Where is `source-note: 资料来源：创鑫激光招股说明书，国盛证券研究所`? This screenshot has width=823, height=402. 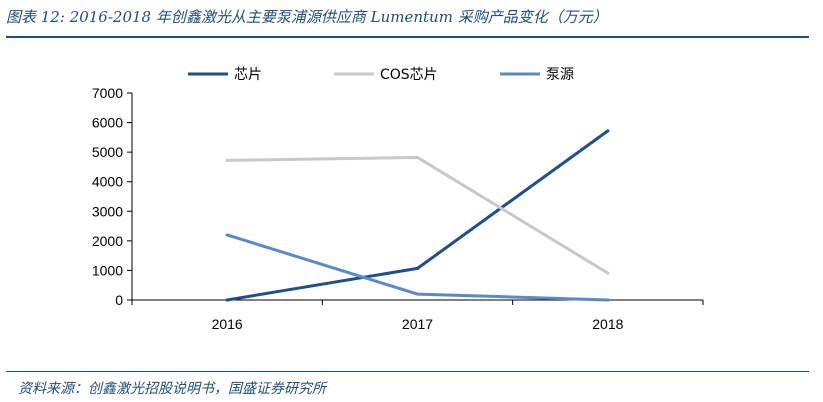 source-note: 资料来源：创鑫激光招股说明书，国盛证券研究所 is located at coordinates (172, 389).